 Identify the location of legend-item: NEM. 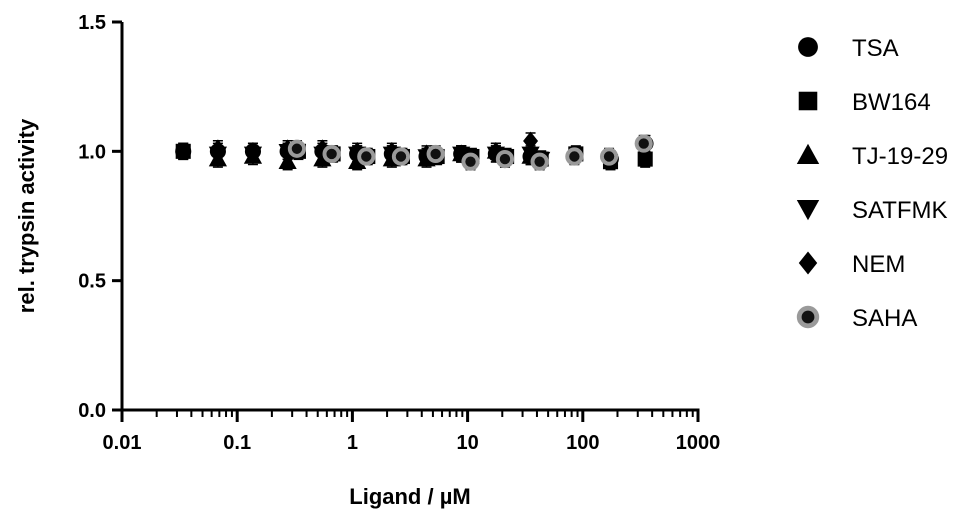
(851, 264).